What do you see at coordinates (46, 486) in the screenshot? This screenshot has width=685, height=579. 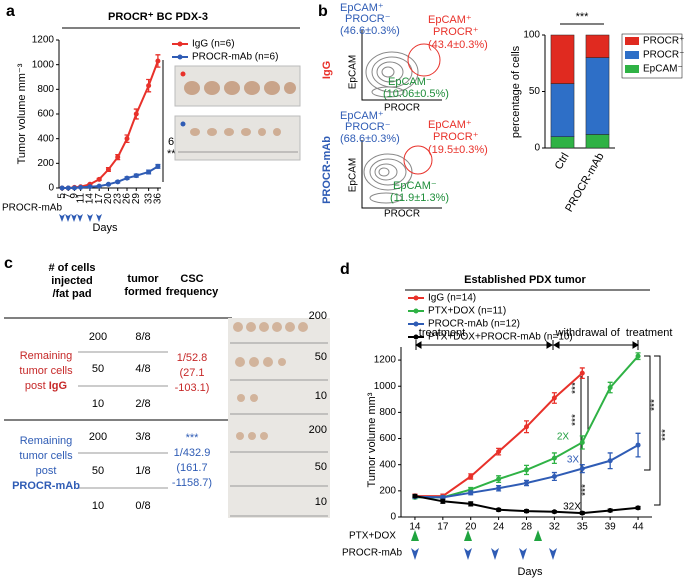 I see `group-emphasis: PROCR-mAb` at bounding box center [46, 486].